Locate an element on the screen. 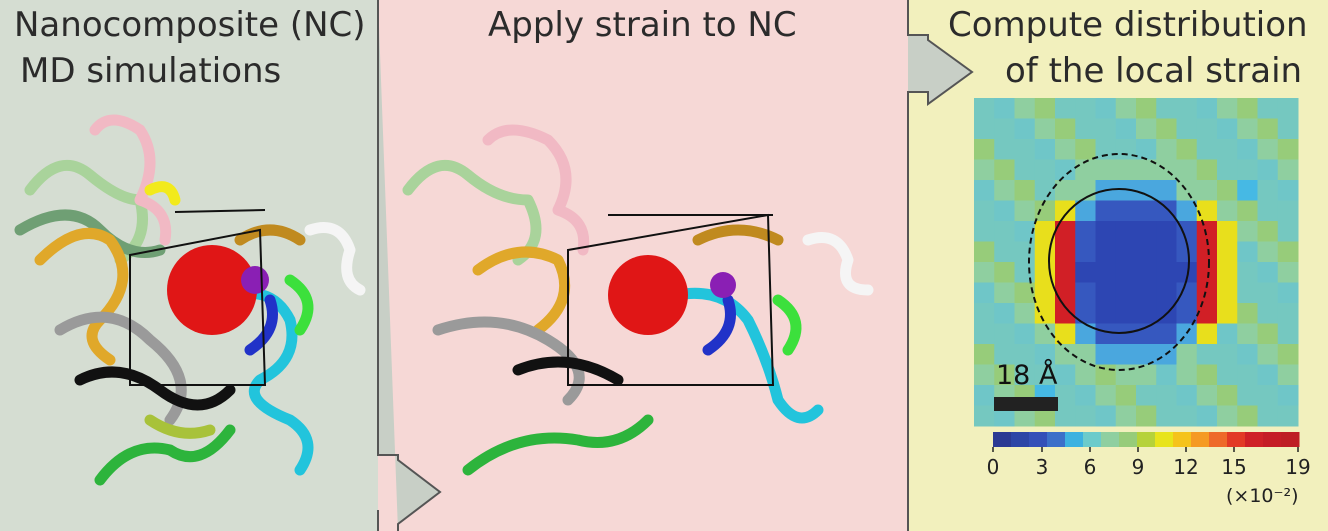 Image resolution: width=1328 pixels, height=531 pixels. colorbar-unit: (×10⁻²) is located at coordinates (1262, 496).